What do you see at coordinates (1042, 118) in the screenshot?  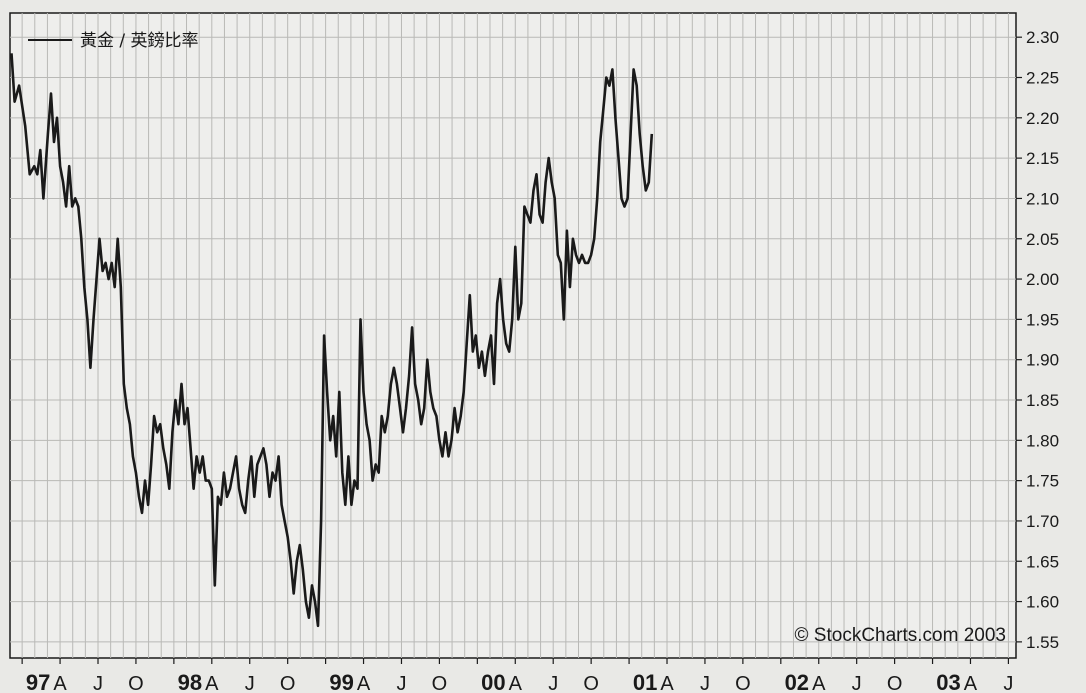 I see `y-tick-label: 2.20` at bounding box center [1042, 118].